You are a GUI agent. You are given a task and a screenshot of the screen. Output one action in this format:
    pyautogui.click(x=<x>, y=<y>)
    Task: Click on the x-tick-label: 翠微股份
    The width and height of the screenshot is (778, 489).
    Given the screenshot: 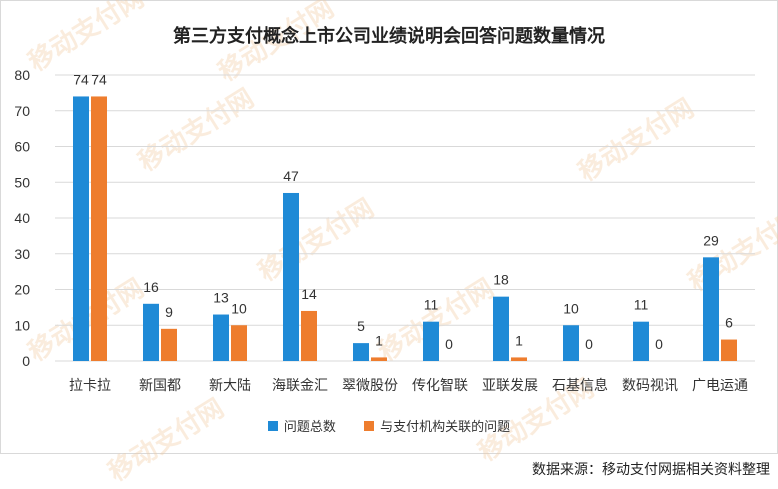 What is the action you would take?
    pyautogui.click(x=370, y=386)
    